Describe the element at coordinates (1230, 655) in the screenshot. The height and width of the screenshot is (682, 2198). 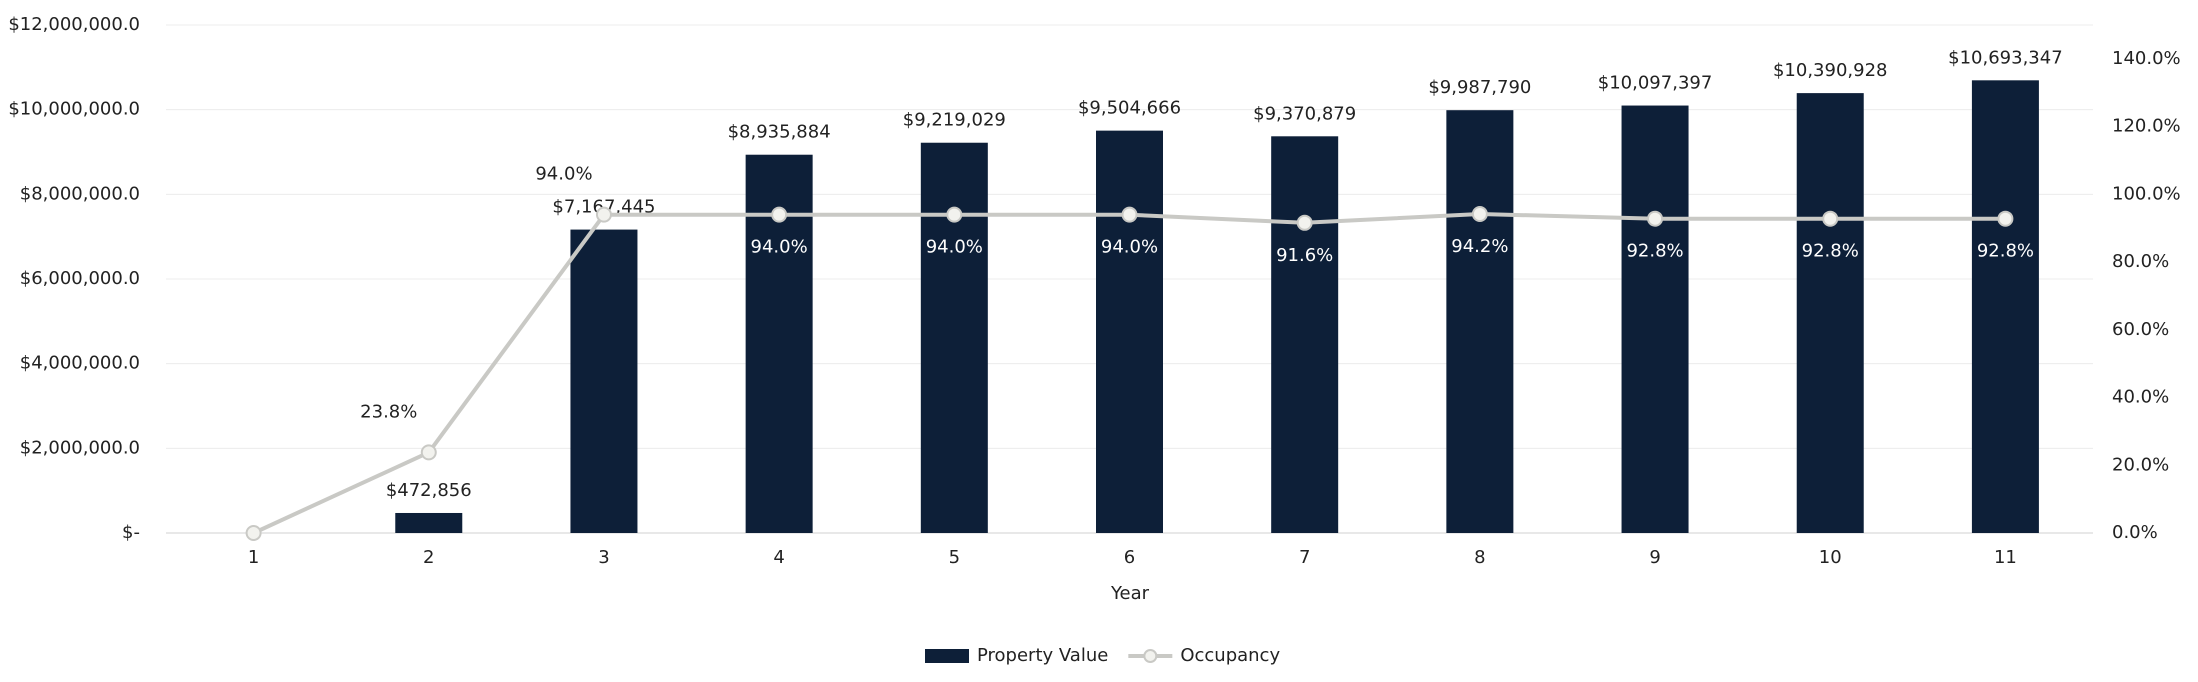
I see `legend-label: Occupancy` at that location.